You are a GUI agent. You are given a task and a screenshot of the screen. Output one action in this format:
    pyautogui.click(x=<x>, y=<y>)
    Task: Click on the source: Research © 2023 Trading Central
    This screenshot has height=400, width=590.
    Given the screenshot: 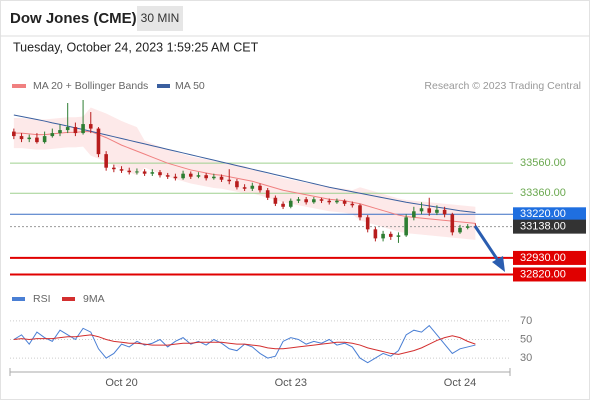 What is the action you would take?
    pyautogui.click(x=502, y=86)
    